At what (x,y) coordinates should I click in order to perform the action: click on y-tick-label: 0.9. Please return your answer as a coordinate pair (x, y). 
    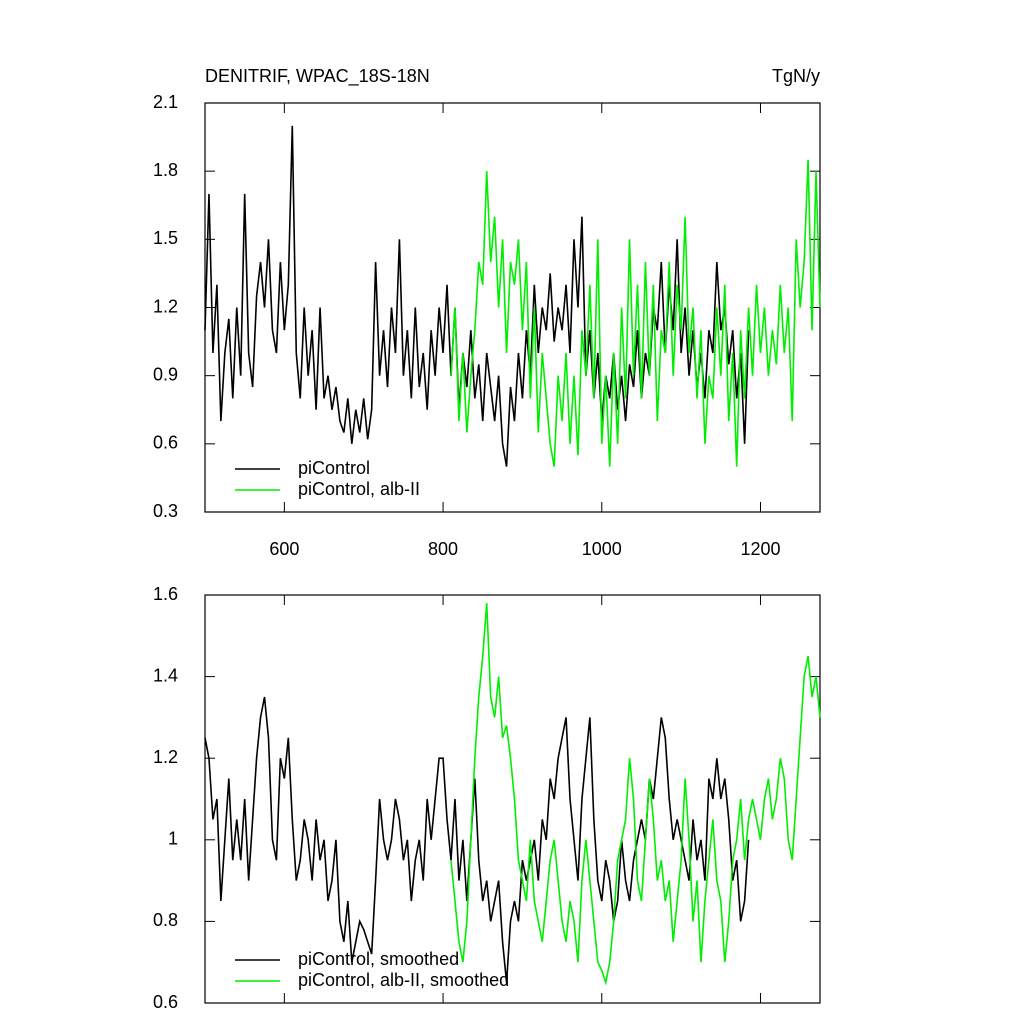
    Looking at the image, I should click on (165, 374).